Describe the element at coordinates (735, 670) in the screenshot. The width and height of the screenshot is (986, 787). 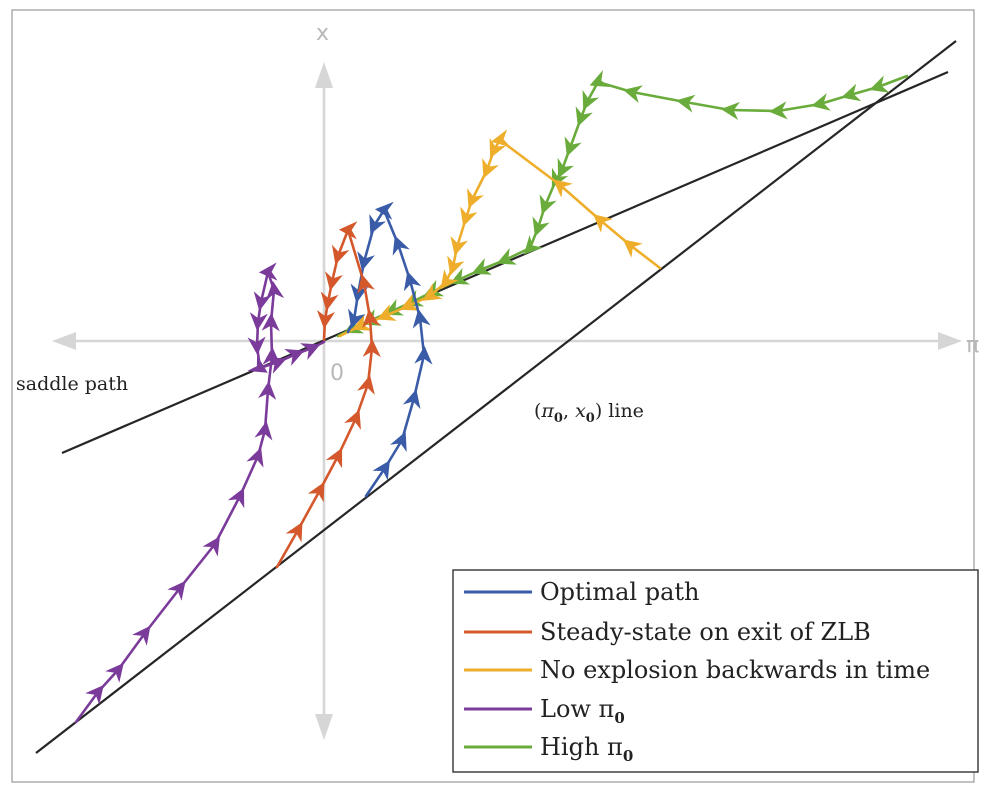
I see `legend-label-no-explosion: No explosion backwards in time` at that location.